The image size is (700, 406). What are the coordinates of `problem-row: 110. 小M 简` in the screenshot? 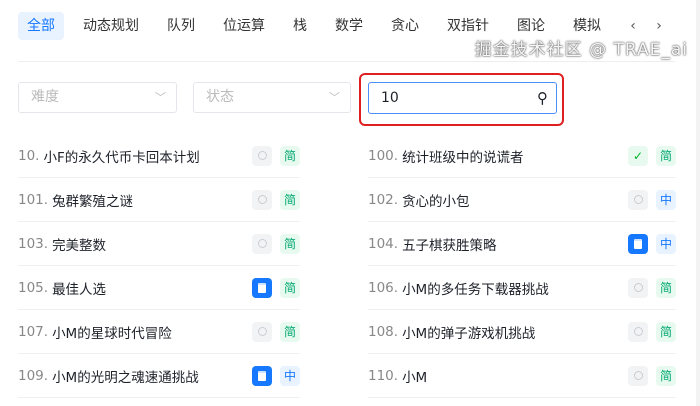 It's located at (522, 376).